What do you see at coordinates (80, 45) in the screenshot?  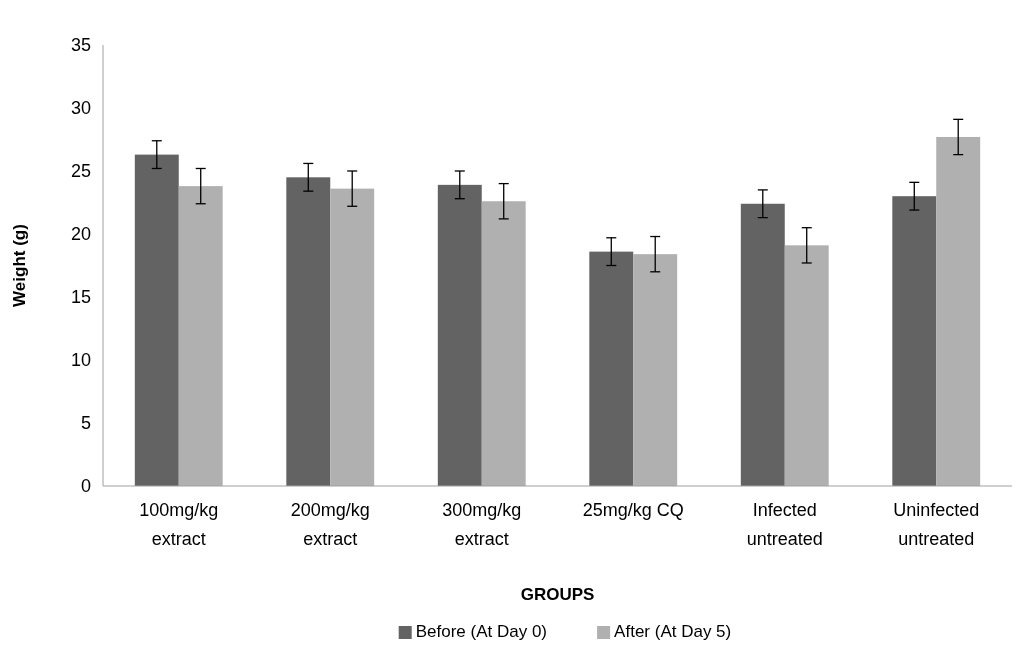 I see `y-tick-label: 35` at bounding box center [80, 45].